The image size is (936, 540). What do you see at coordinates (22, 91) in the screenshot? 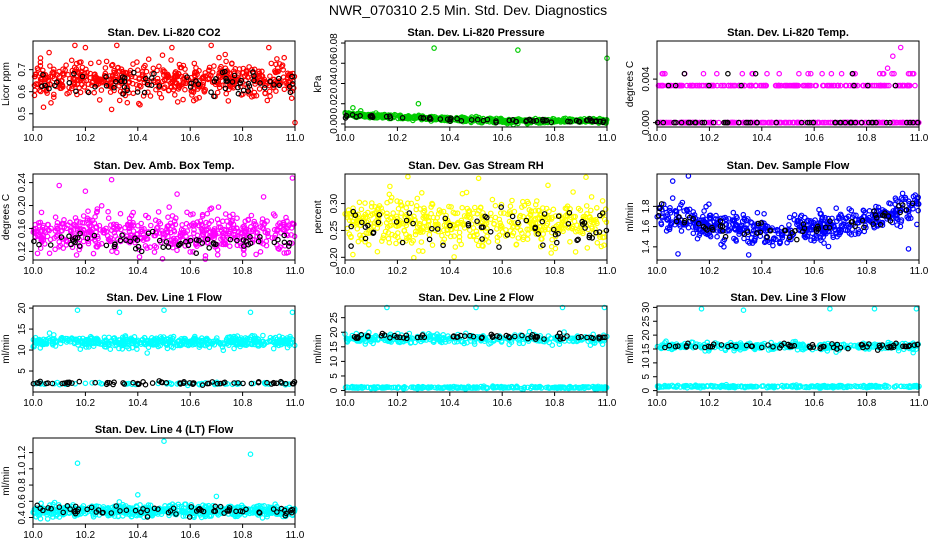
I see `y-tick-label: 0.6` at bounding box center [22, 91].